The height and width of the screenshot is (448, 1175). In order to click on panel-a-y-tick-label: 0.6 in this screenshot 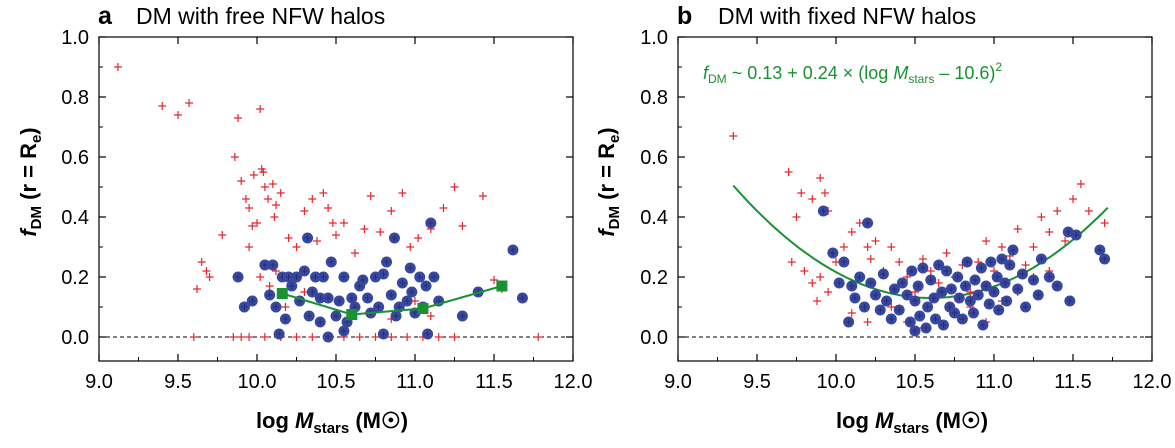, I will do `click(75, 158)`.